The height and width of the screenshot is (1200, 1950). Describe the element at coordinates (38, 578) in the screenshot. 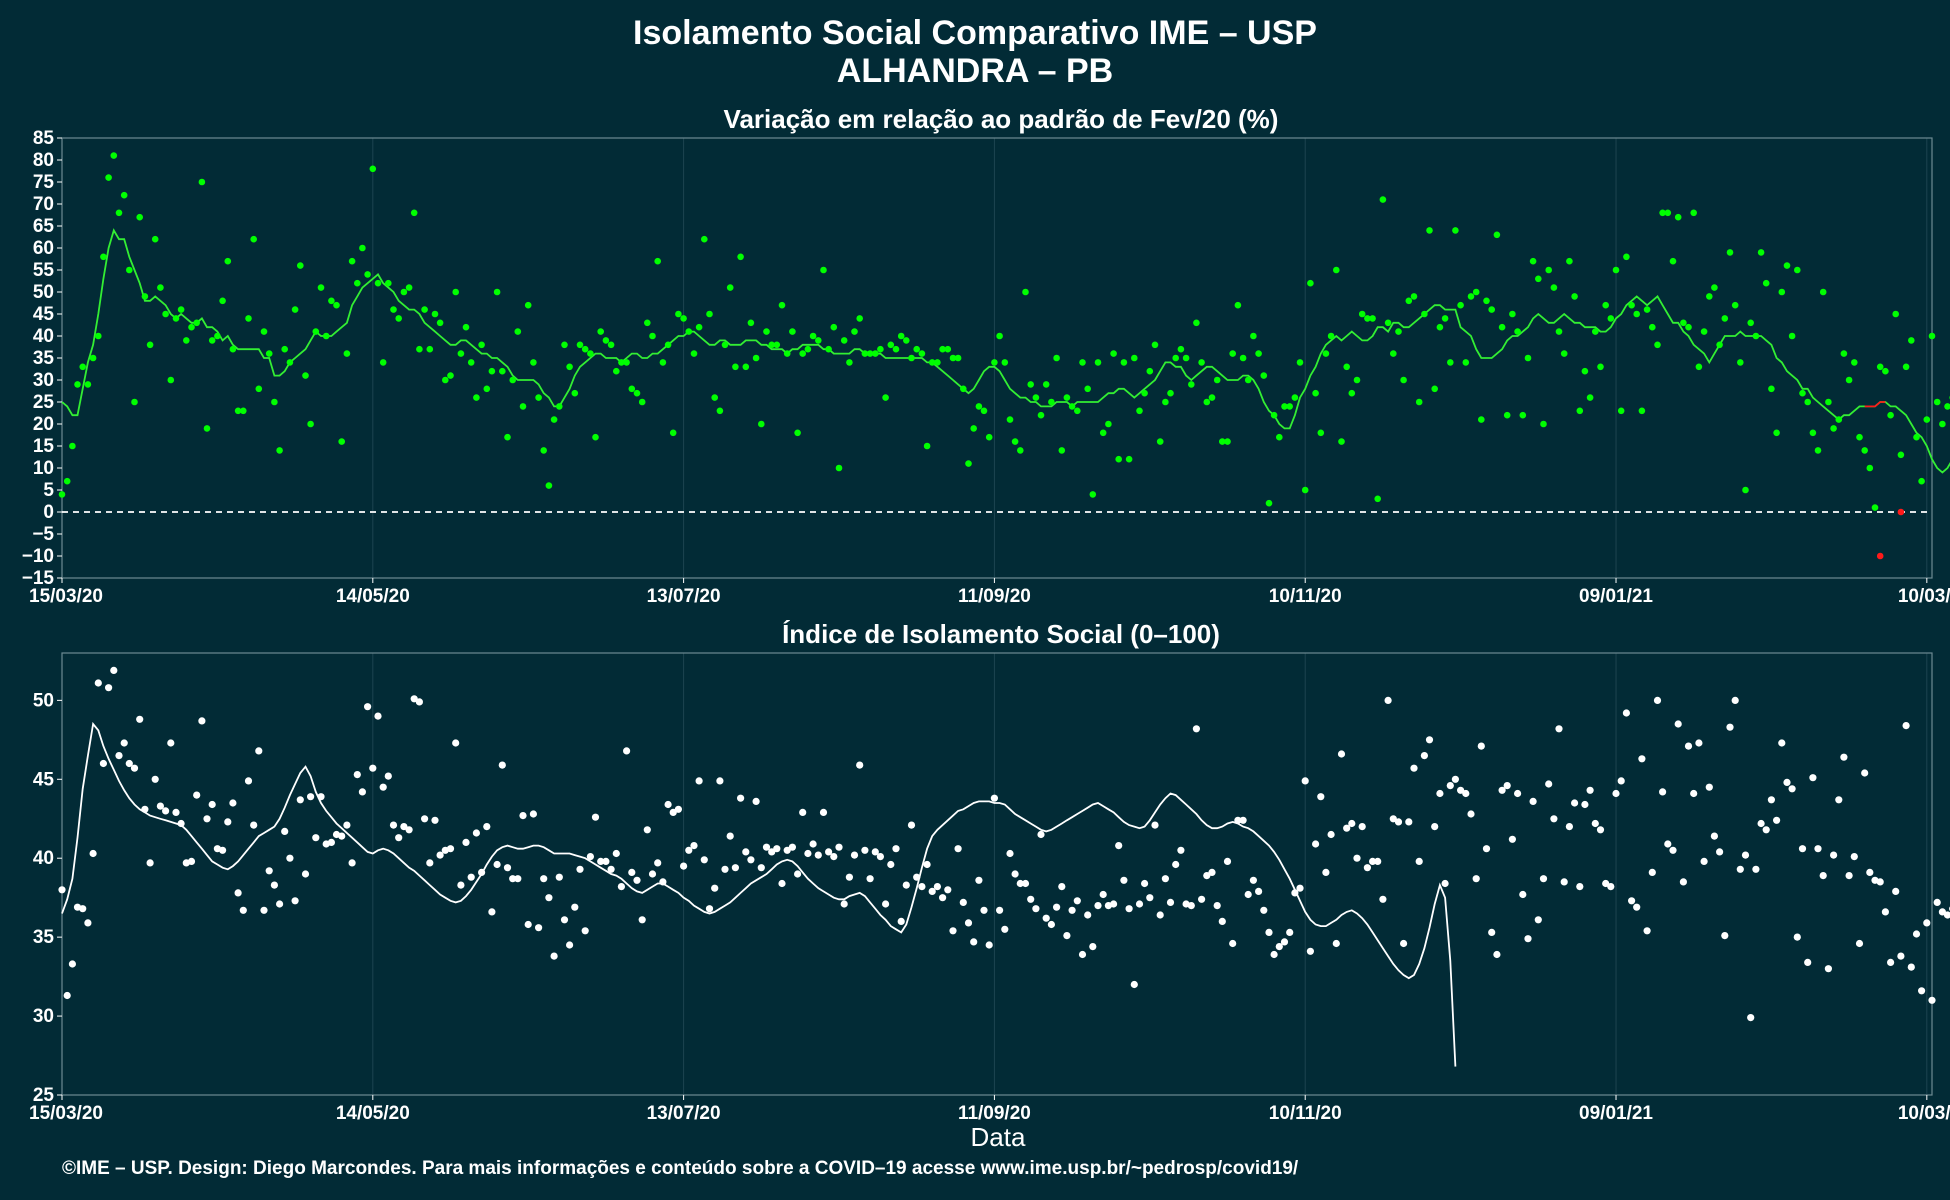

I see `y-tick-label: −15` at that location.